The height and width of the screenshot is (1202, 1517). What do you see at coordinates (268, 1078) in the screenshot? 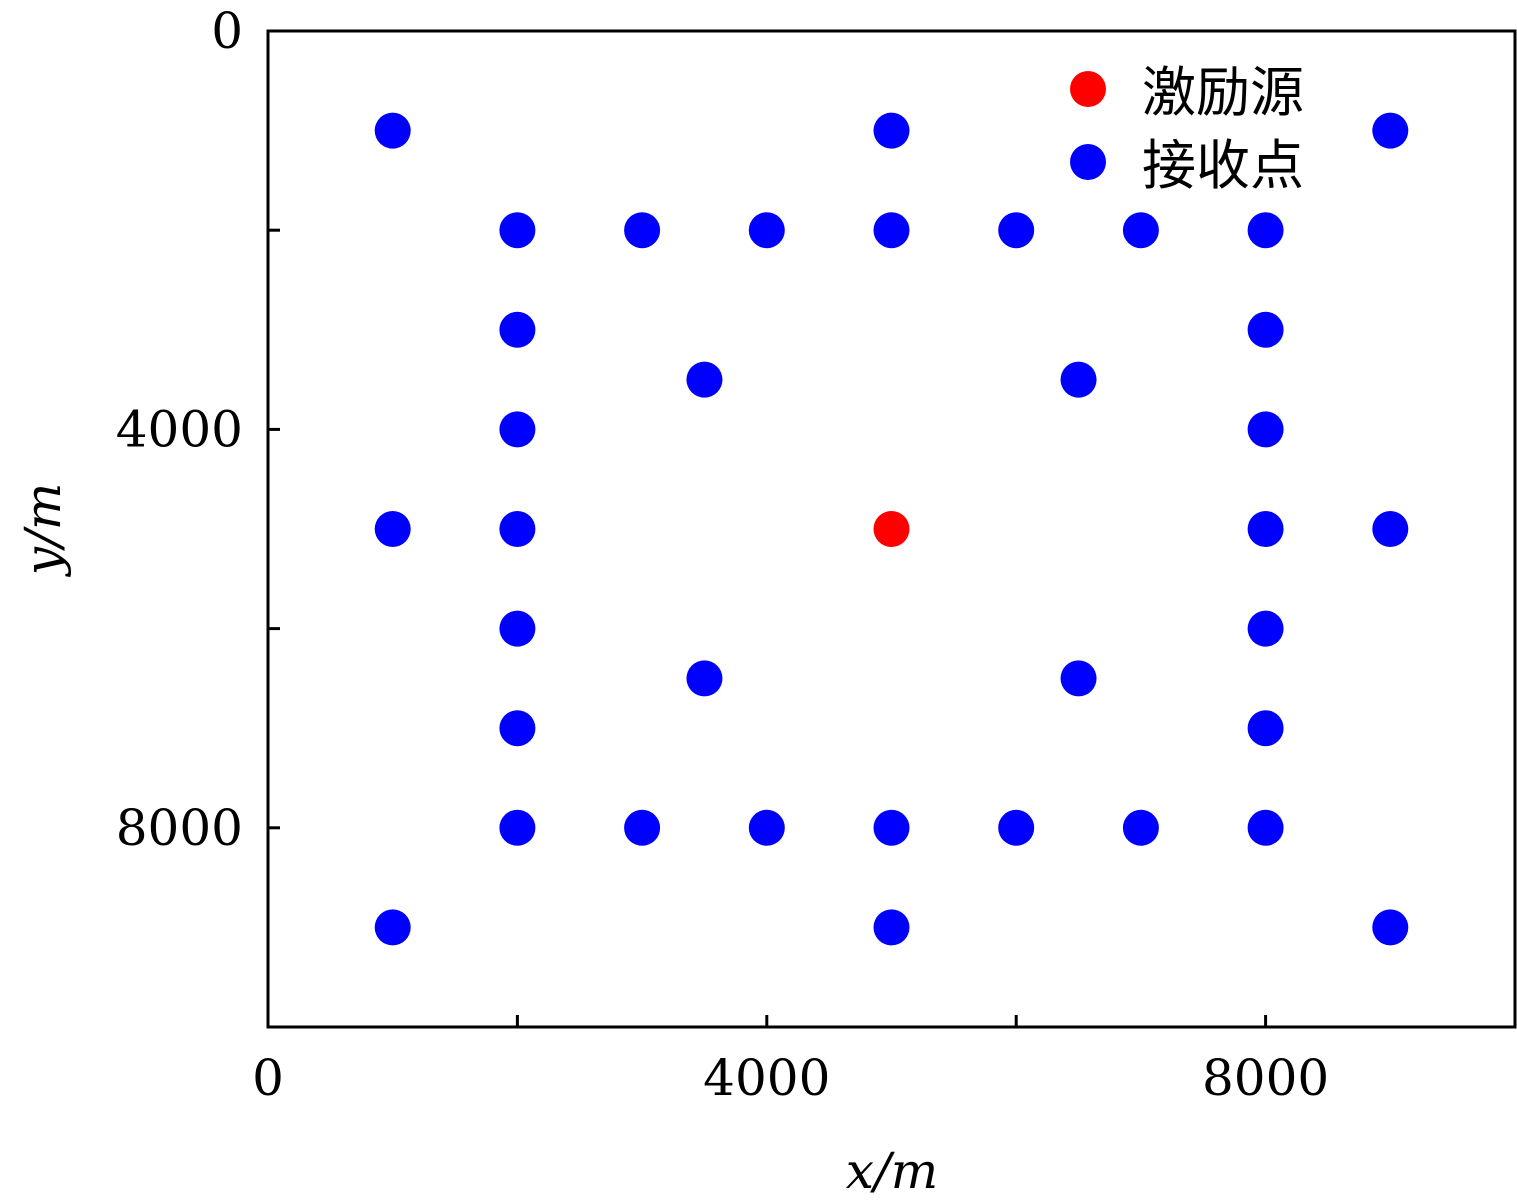
I see `x-tick-label: 0` at bounding box center [268, 1078].